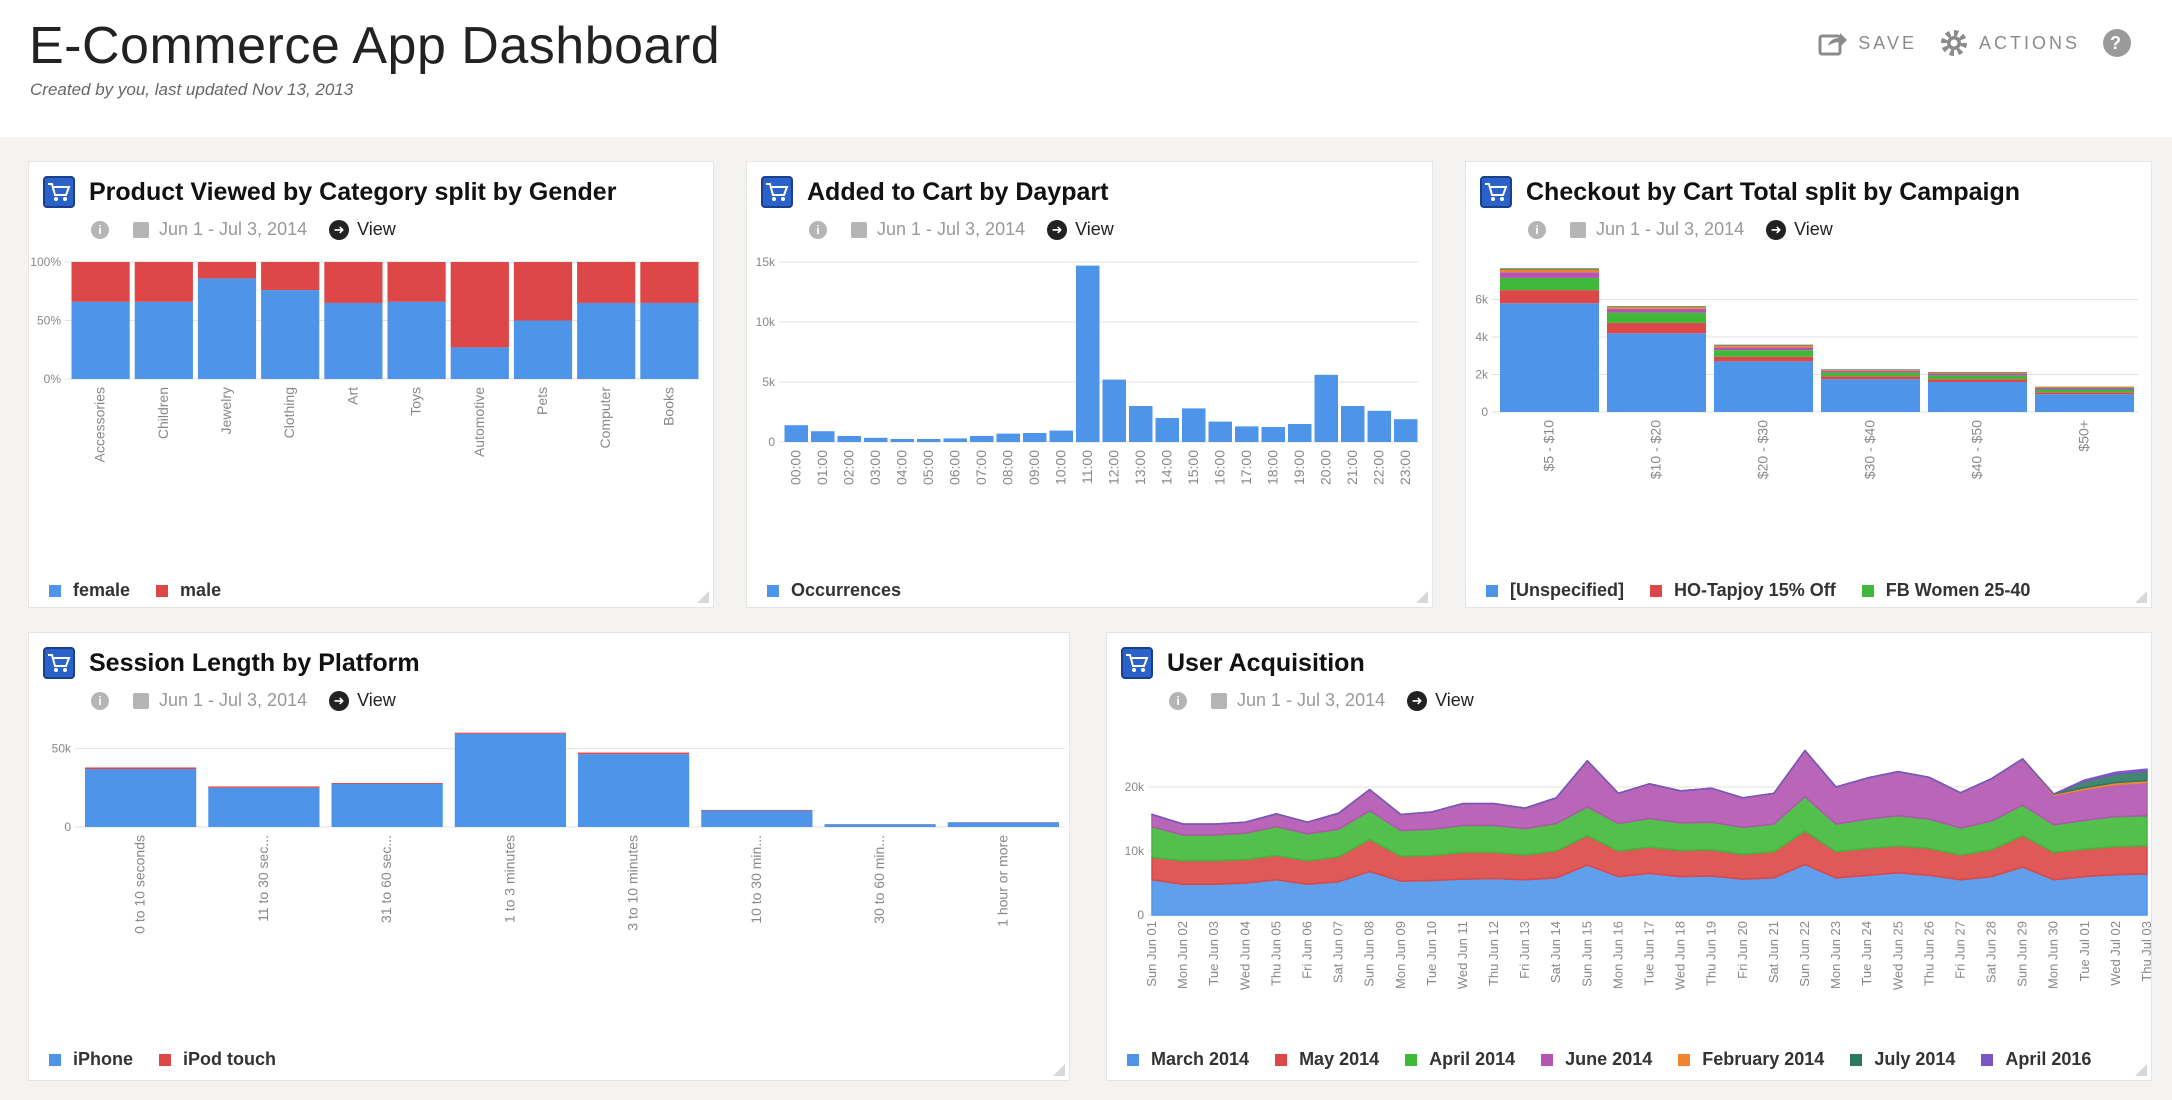 The height and width of the screenshot is (1100, 2172). What do you see at coordinates (89, 590) in the screenshot?
I see `legend-item: female` at bounding box center [89, 590].